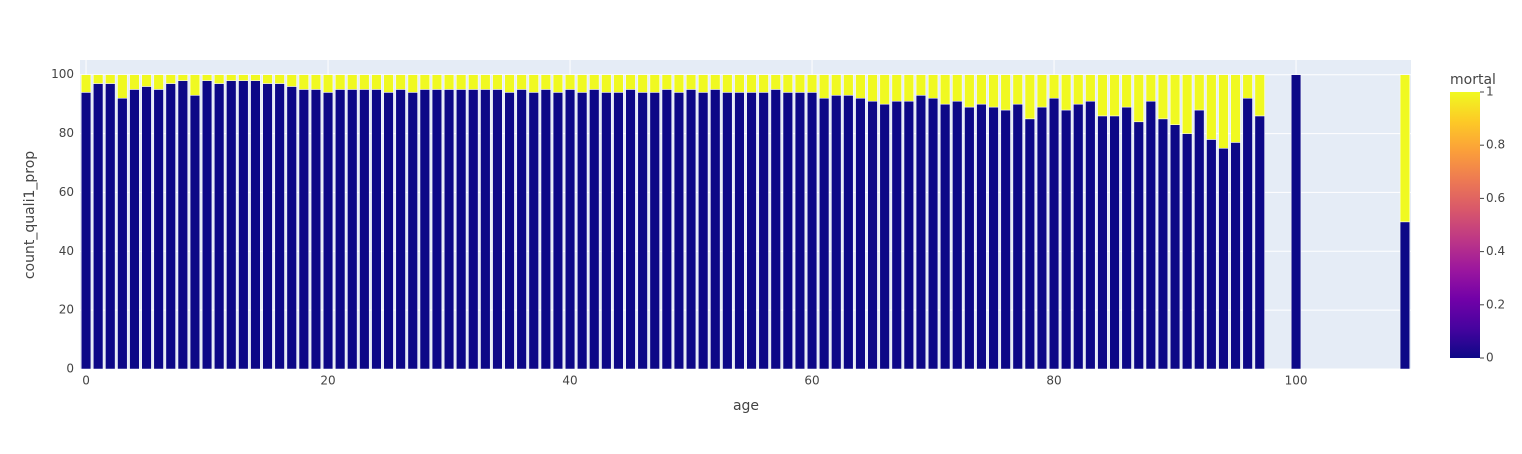 The image size is (1522, 454). What do you see at coordinates (66, 251) in the screenshot?
I see `y-tick-label: 40` at bounding box center [66, 251].